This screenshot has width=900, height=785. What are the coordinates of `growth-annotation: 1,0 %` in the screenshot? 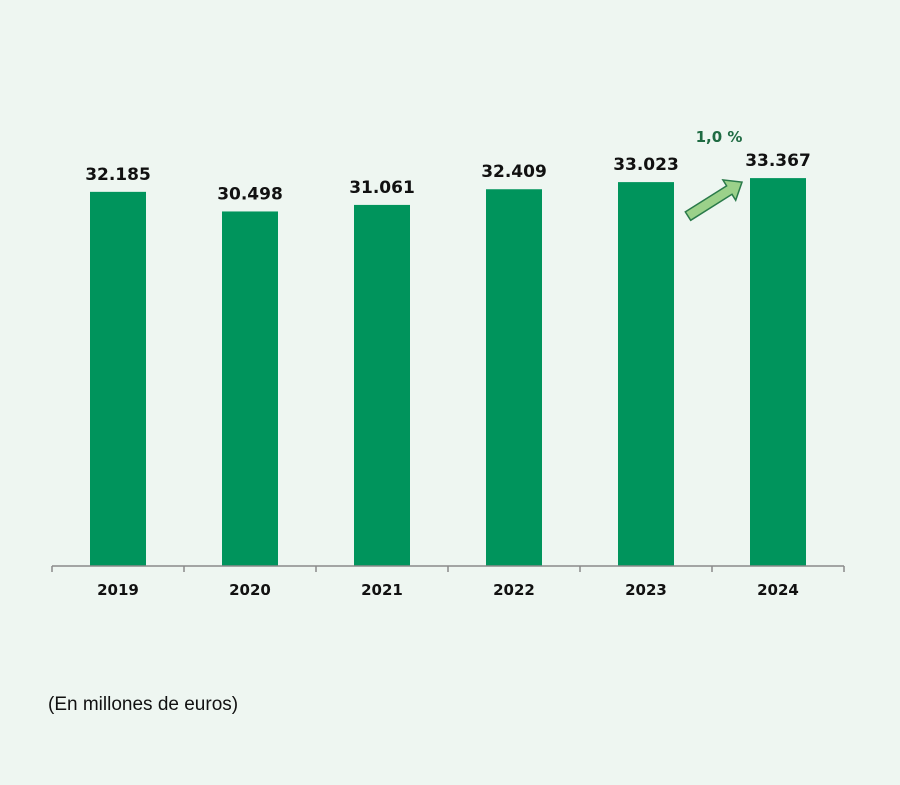 It's located at (714, 175).